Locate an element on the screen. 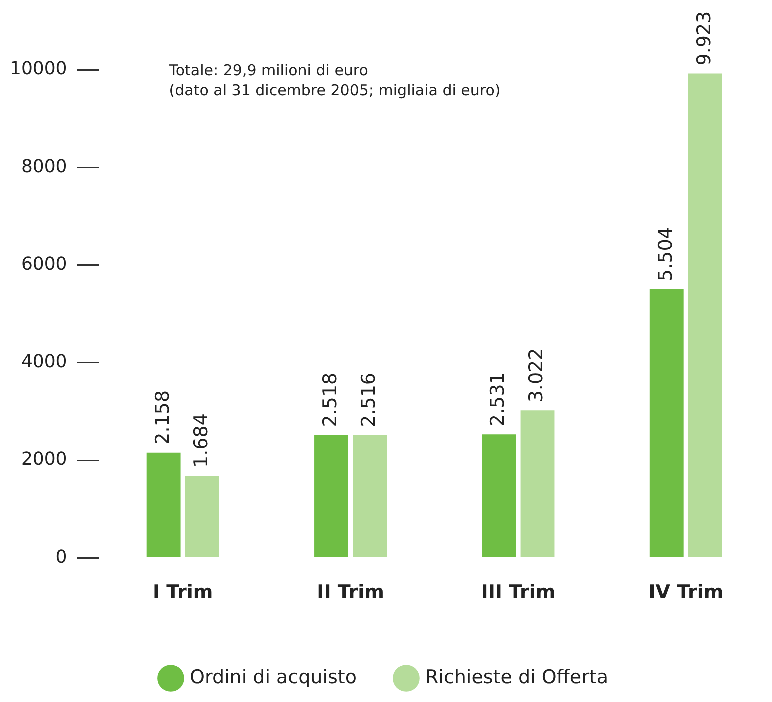  x-tick-label: IV Trim is located at coordinates (686, 593).